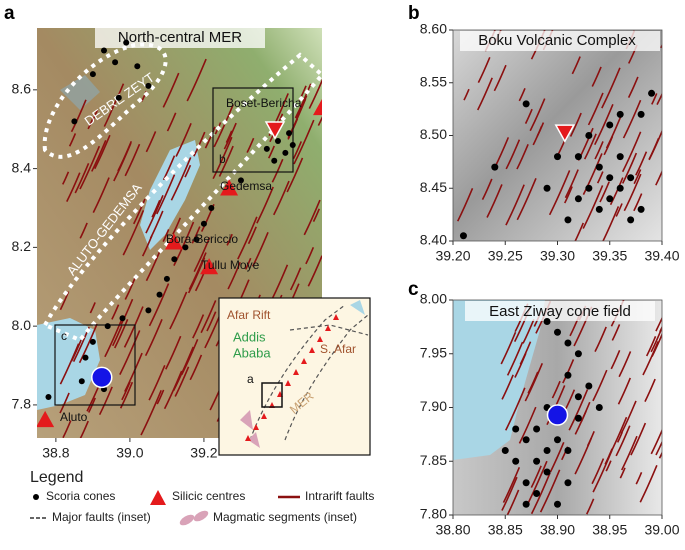  Describe the element at coordinates (557, 530) in the screenshot. I see `x-tick-label: 38.90` at that location.